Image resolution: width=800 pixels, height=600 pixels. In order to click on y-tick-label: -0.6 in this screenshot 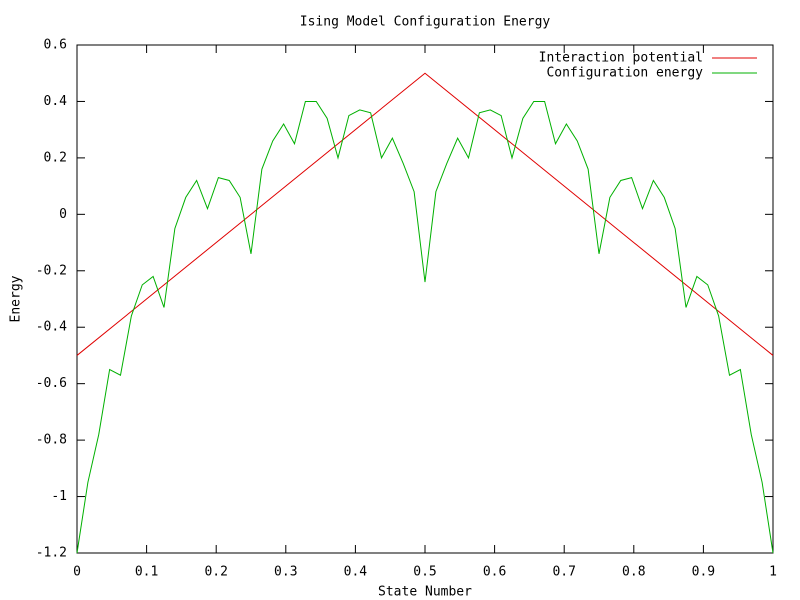, I will do `click(51, 383)`.